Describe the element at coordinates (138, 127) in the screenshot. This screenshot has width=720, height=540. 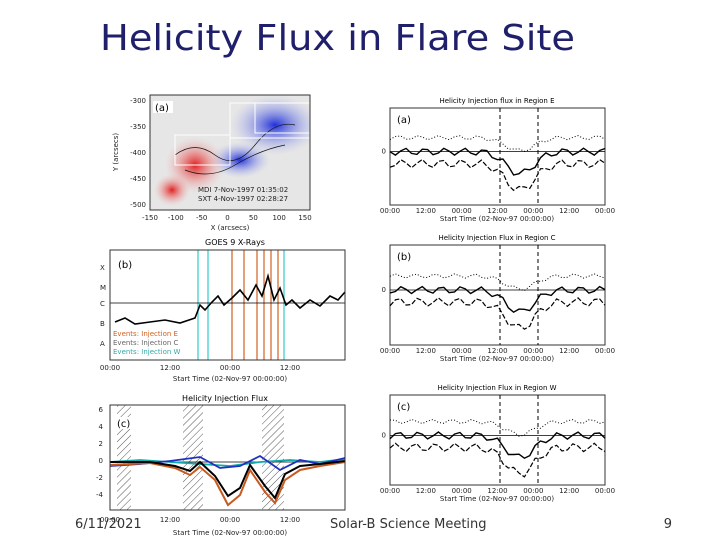
I see `y-tick-label: -350` at that location.